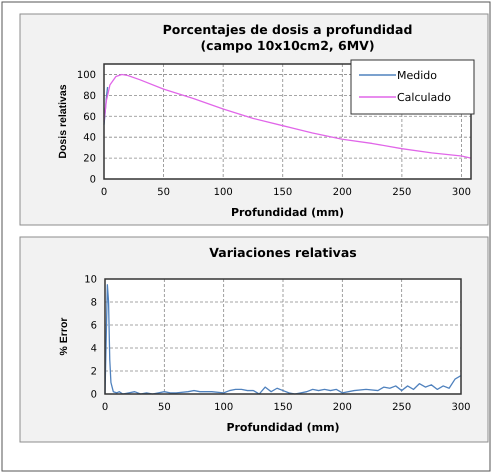 This screenshot has width=492, height=473. I want to click on y-tick-label: 6, so click(93, 326).